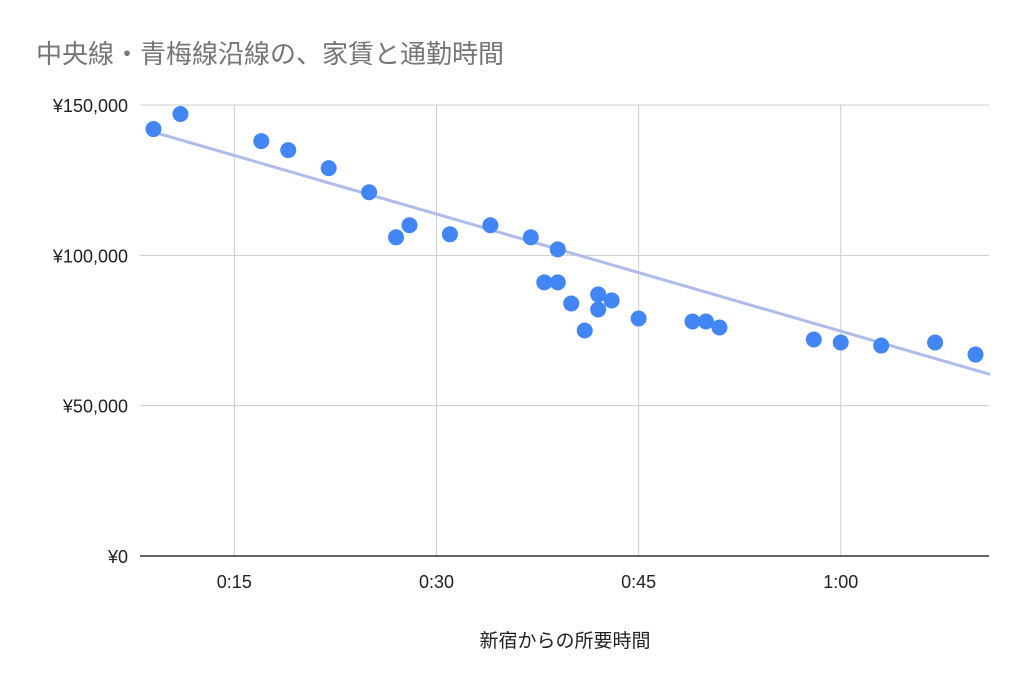 This screenshot has width=1024, height=686. Describe the element at coordinates (90, 106) in the screenshot. I see `y-tick-label: ¥150,000` at that location.